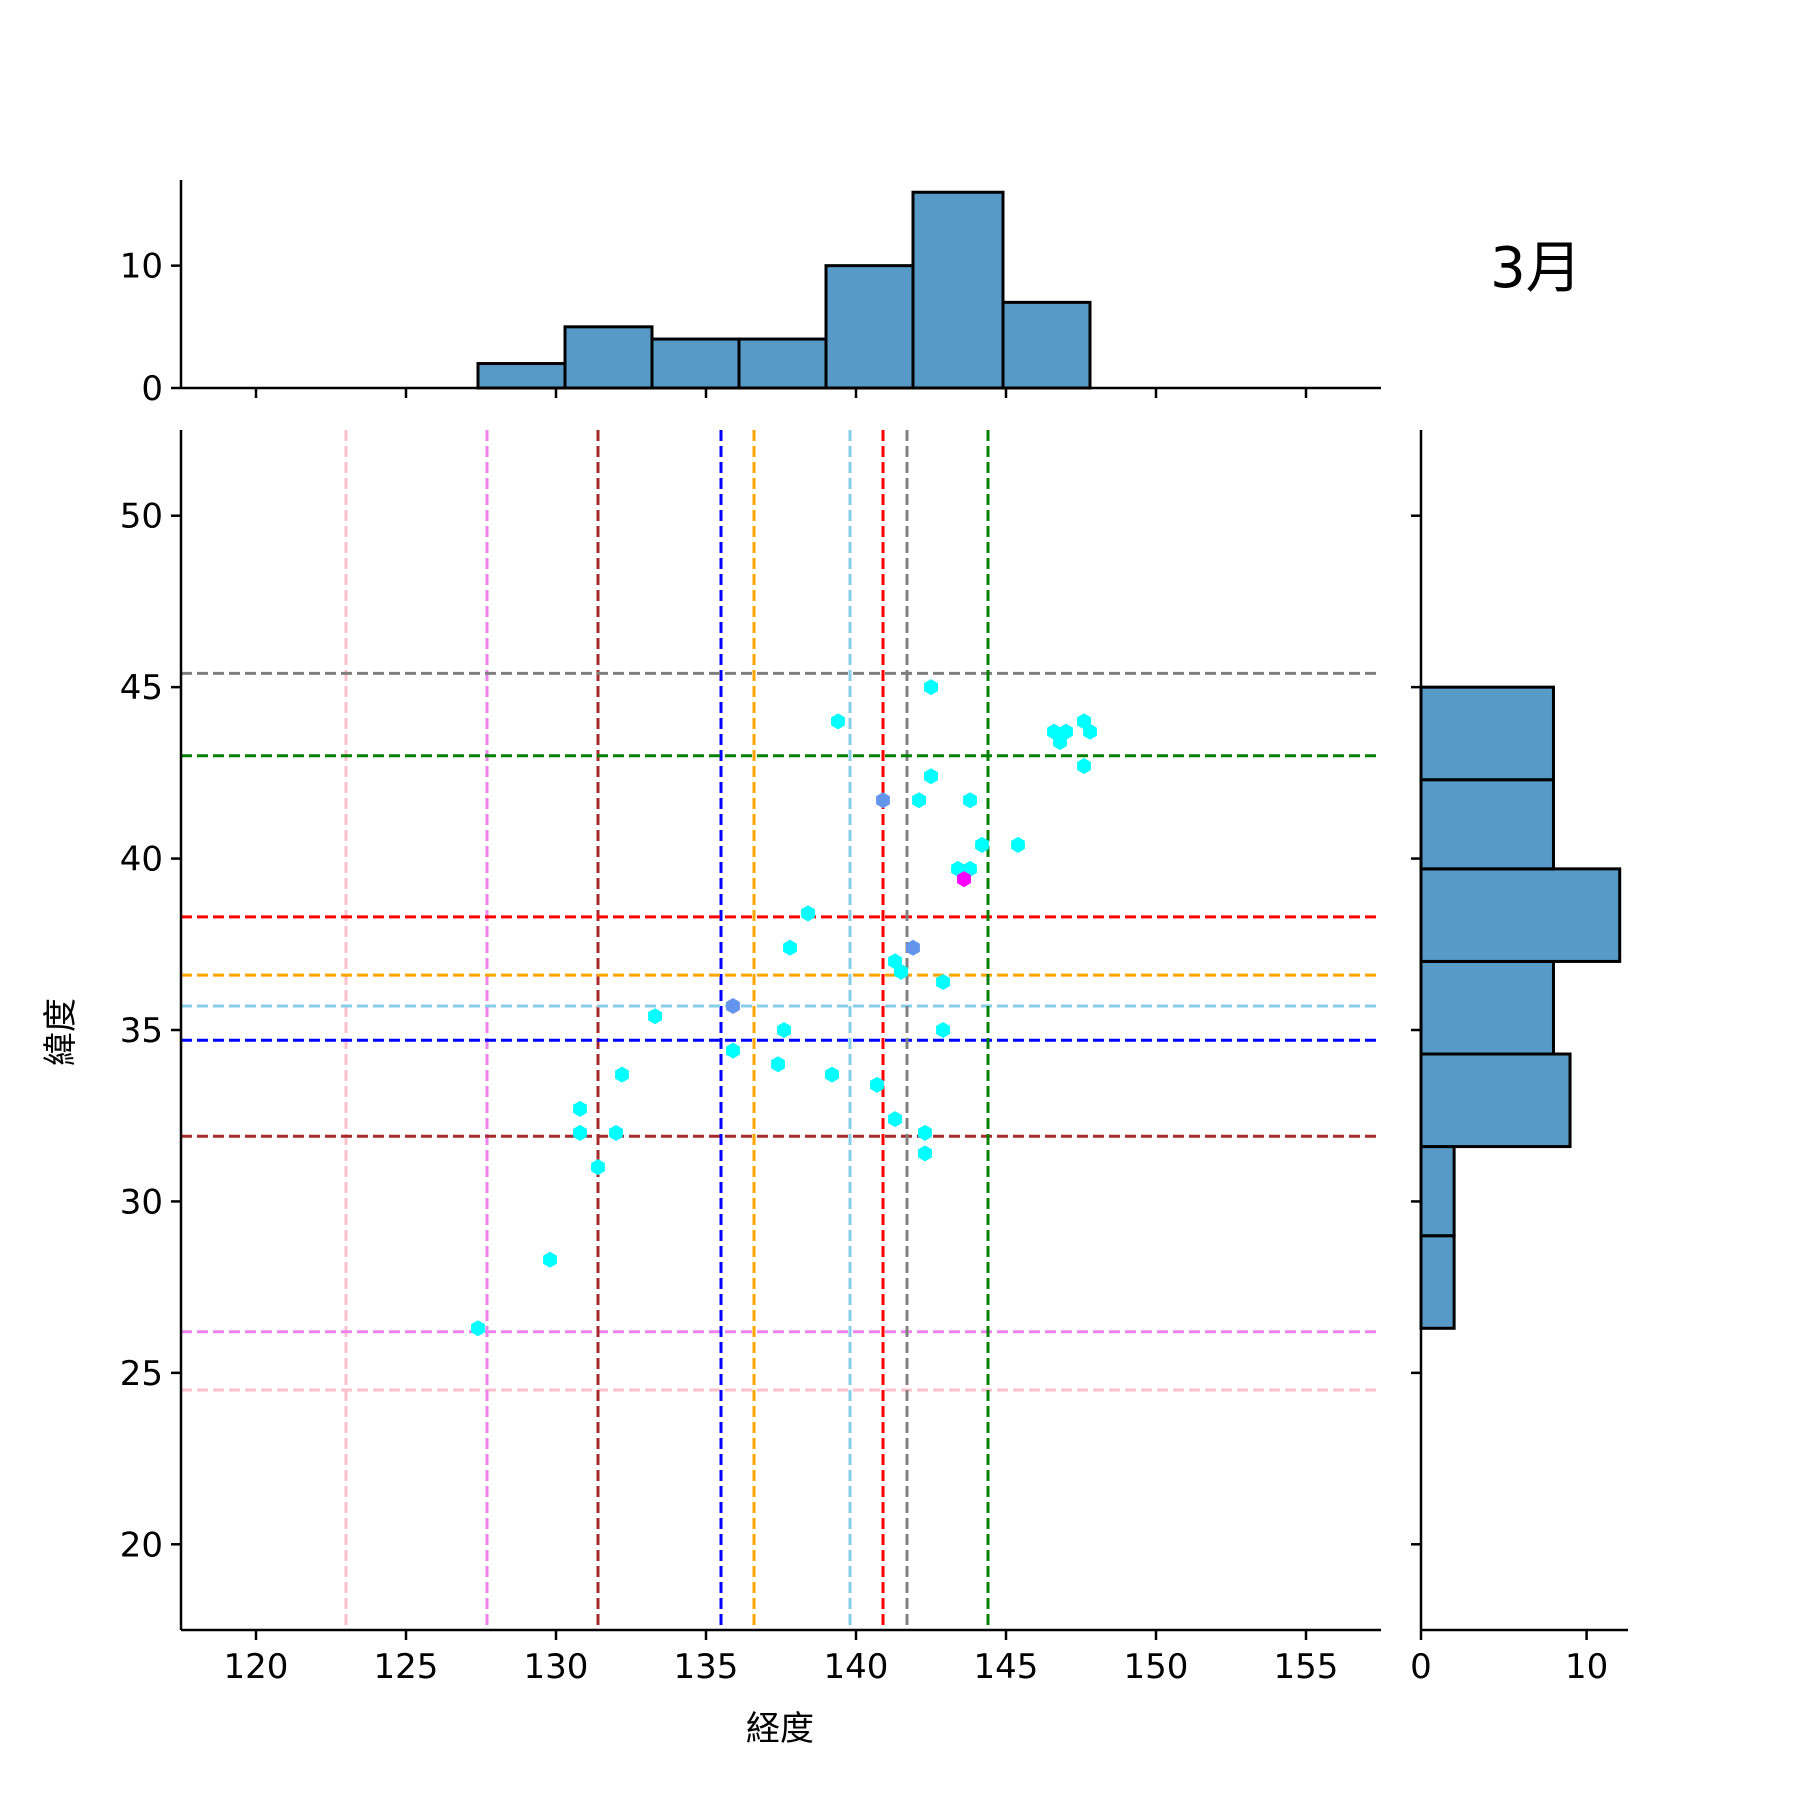  What do you see at coordinates (1586, 1667) in the screenshot?
I see `right-x-tick-label-10: 10` at bounding box center [1586, 1667].